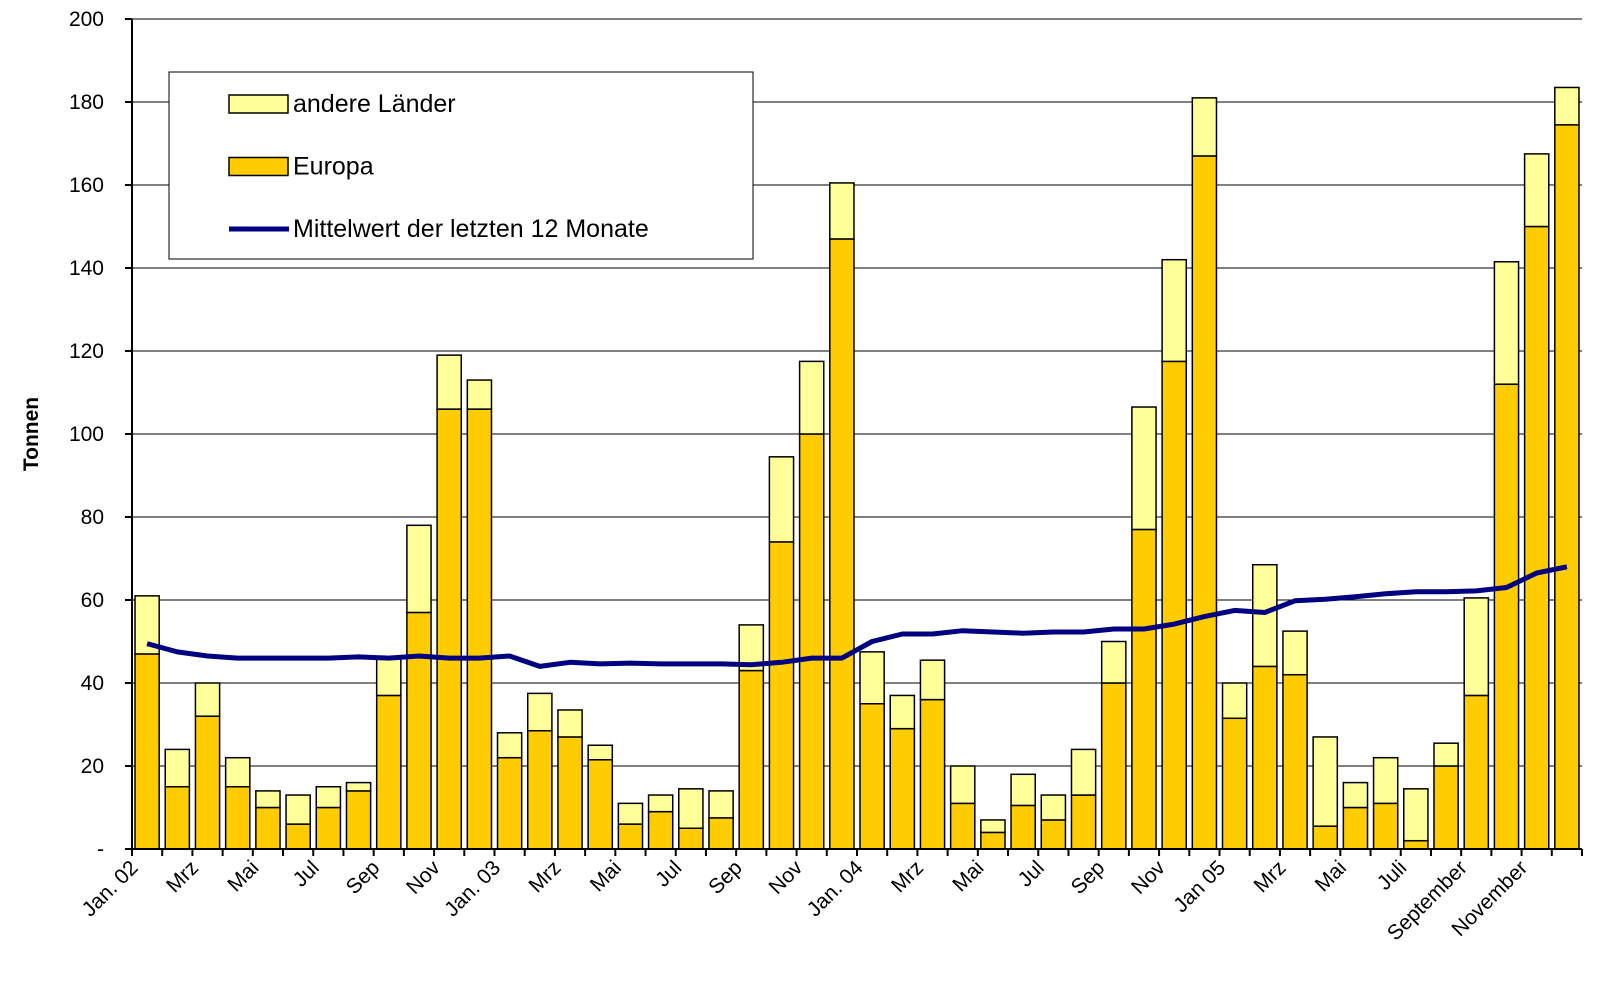 This screenshot has height=1008, width=1609. I want to click on y-tick-label: 140, so click(86, 268).